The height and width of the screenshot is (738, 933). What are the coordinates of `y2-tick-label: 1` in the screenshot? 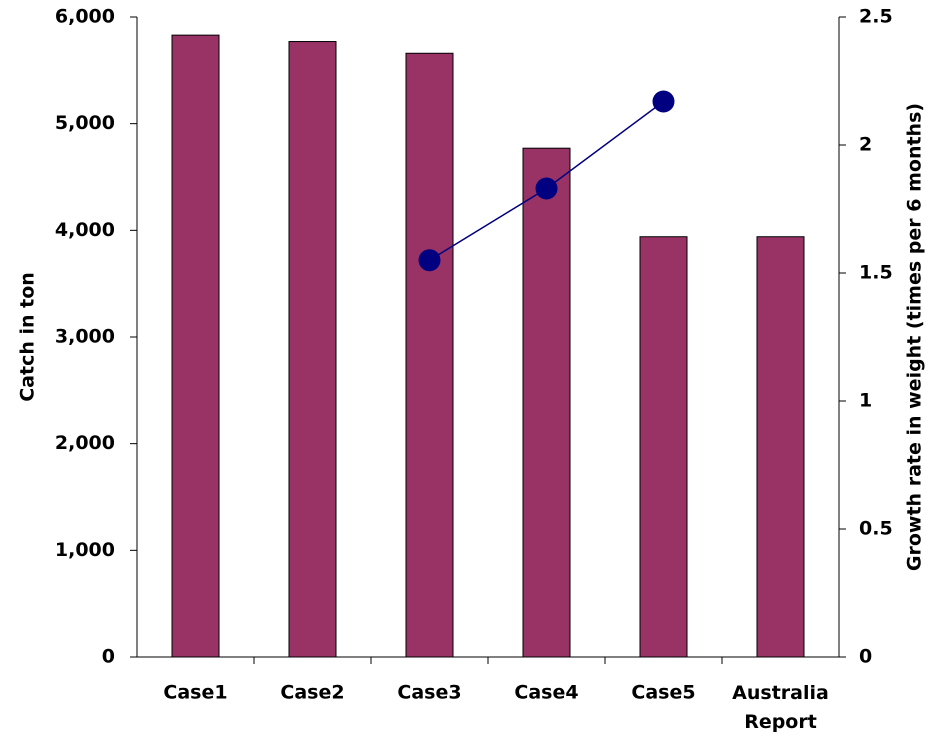 It's located at (865, 401).